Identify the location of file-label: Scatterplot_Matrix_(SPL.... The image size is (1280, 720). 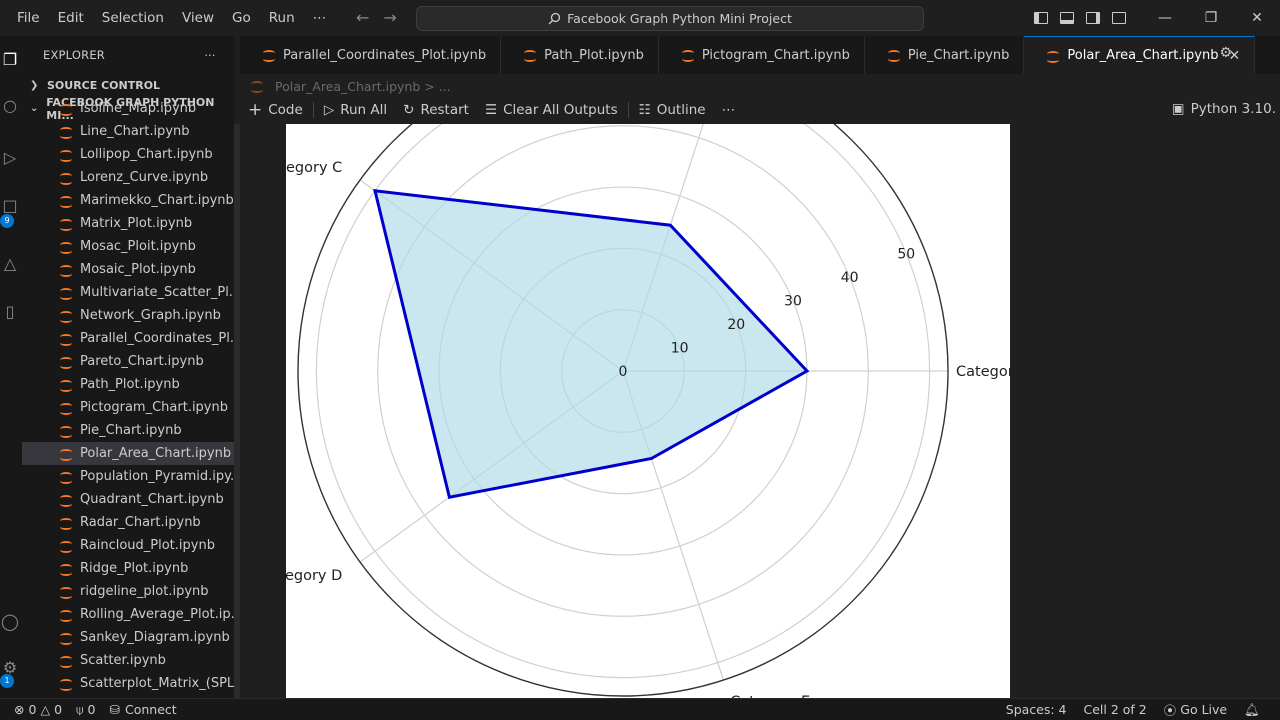
(157, 683).